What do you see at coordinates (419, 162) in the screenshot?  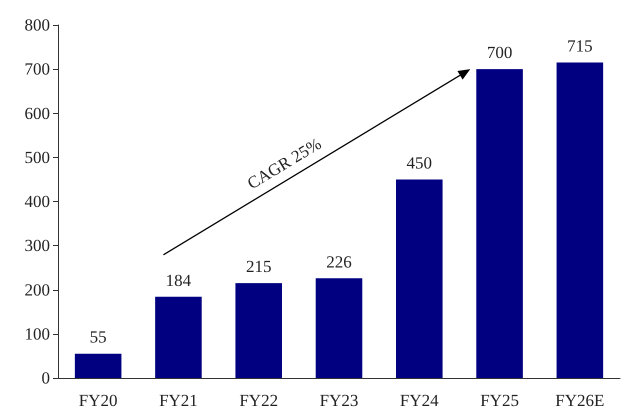 I see `data-label: 450` at bounding box center [419, 162].